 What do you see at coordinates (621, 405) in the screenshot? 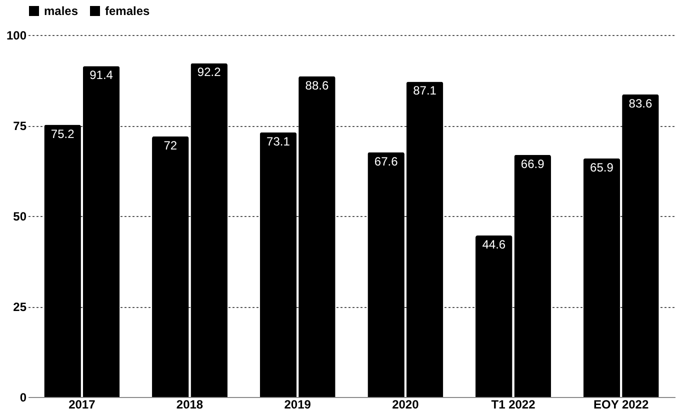
I see `x-tick-label: EOY 2022` at bounding box center [621, 405].